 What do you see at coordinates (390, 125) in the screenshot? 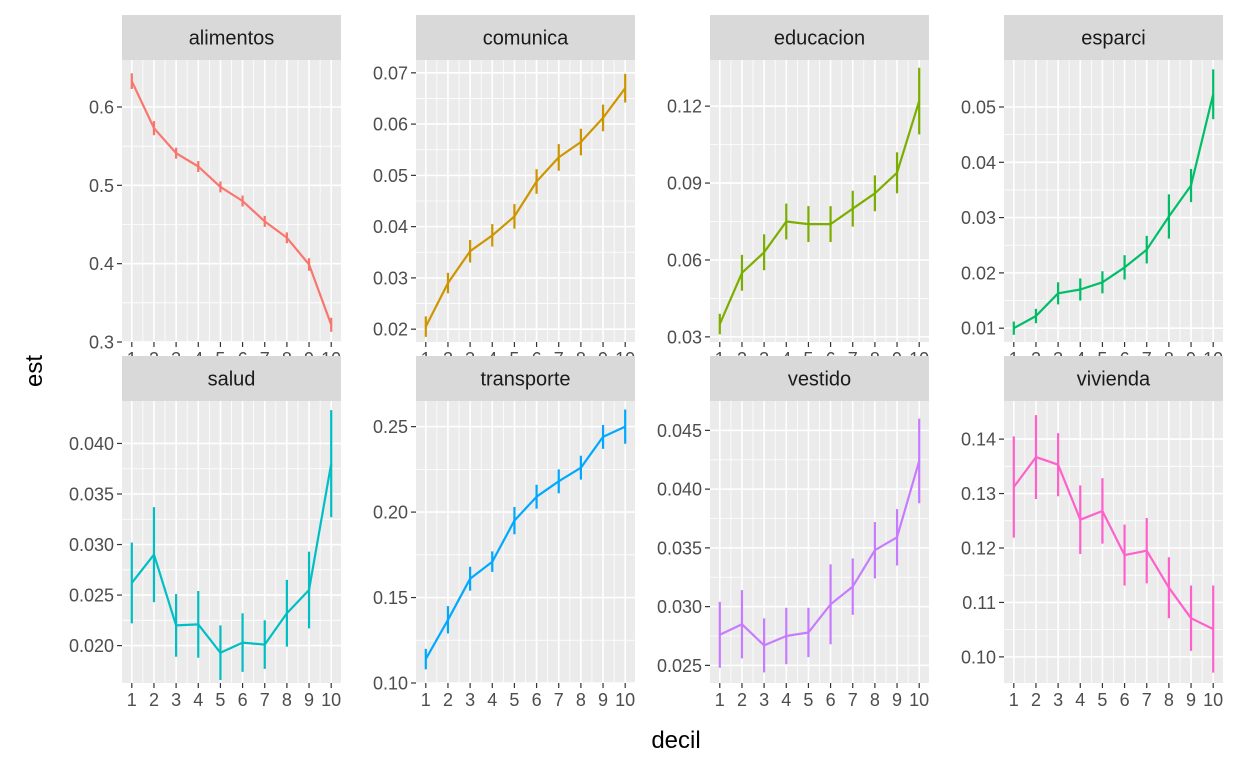
I see `y-tick-label: 0.06` at bounding box center [390, 125].